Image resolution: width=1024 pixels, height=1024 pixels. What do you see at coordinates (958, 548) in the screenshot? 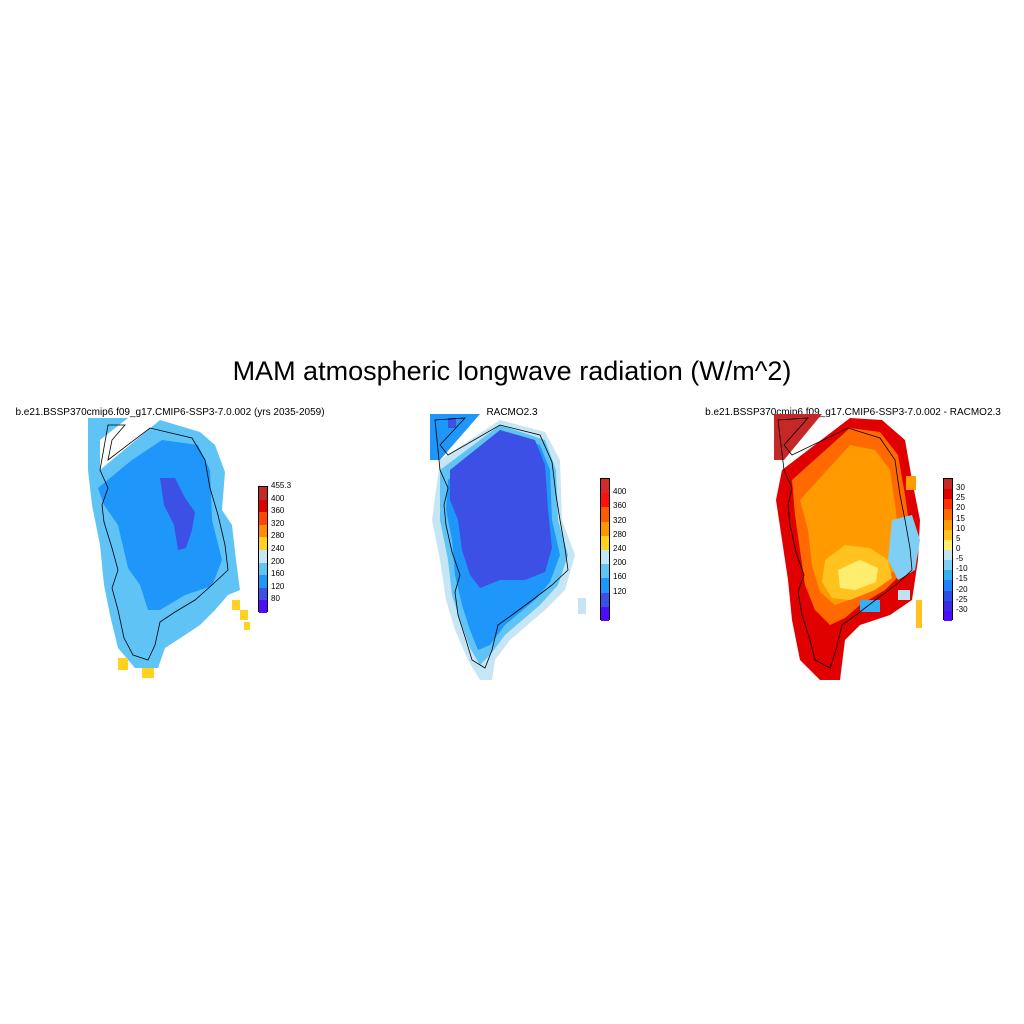
I see `colorbar-tick-label: 0` at bounding box center [958, 548].